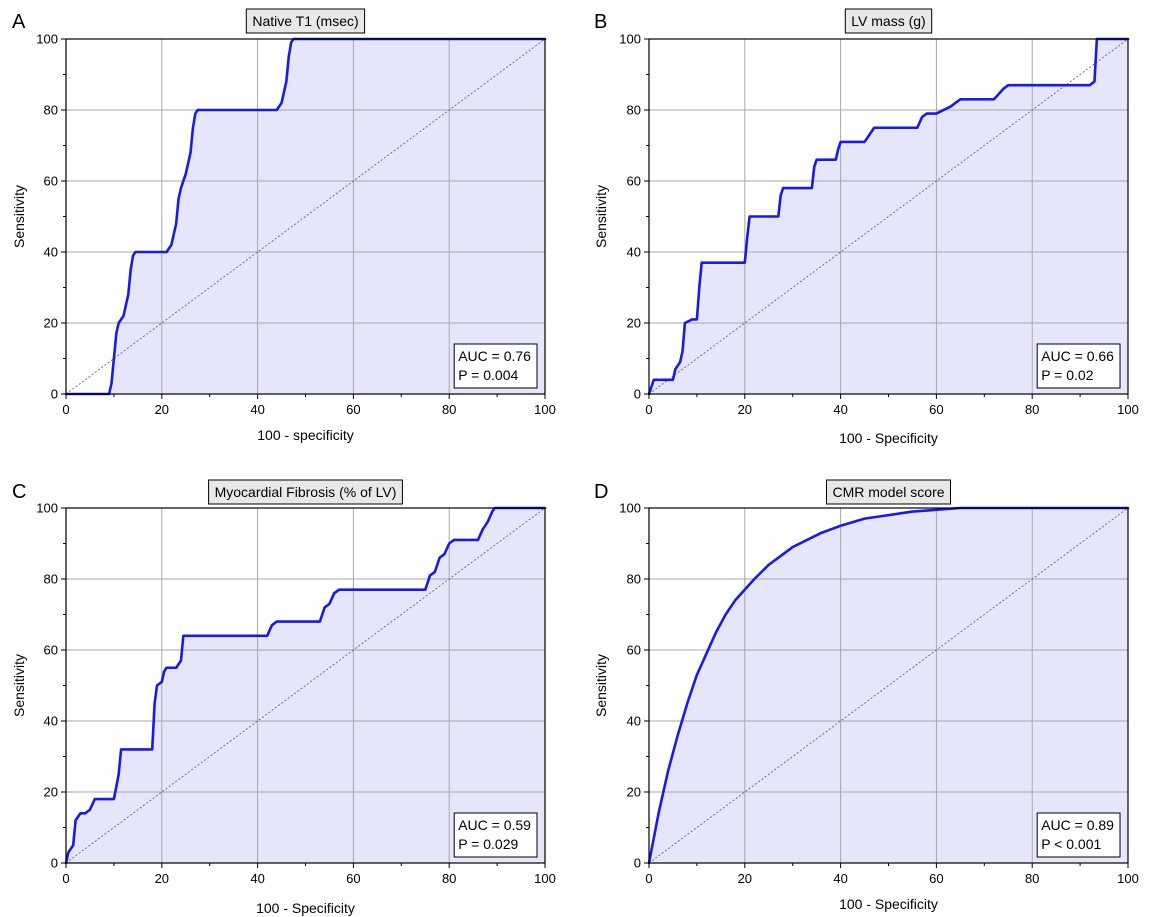 The height and width of the screenshot is (917, 1155). I want to click on chart-title: Myocardial Fibrosis (% of LV), so click(306, 492).